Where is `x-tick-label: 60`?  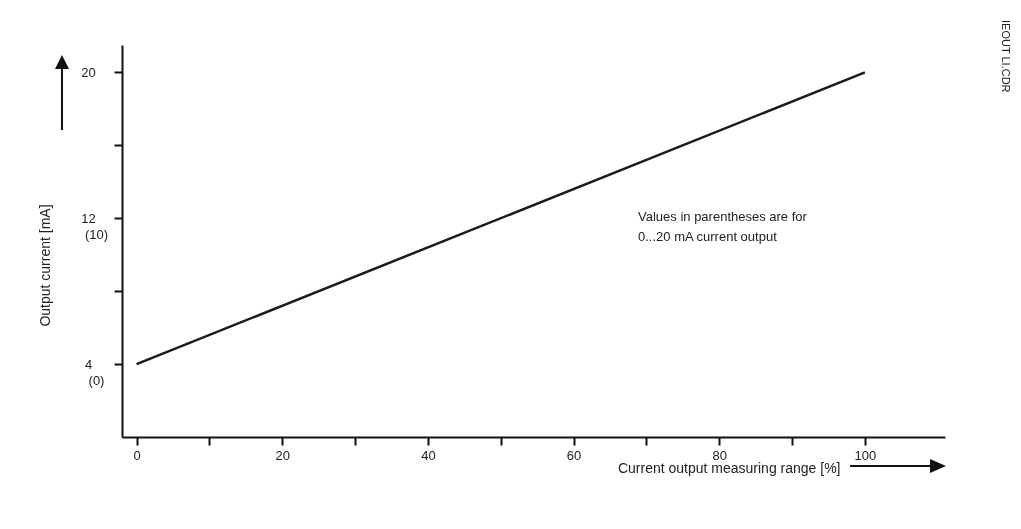 x-tick-label: 60 is located at coordinates (574, 455).